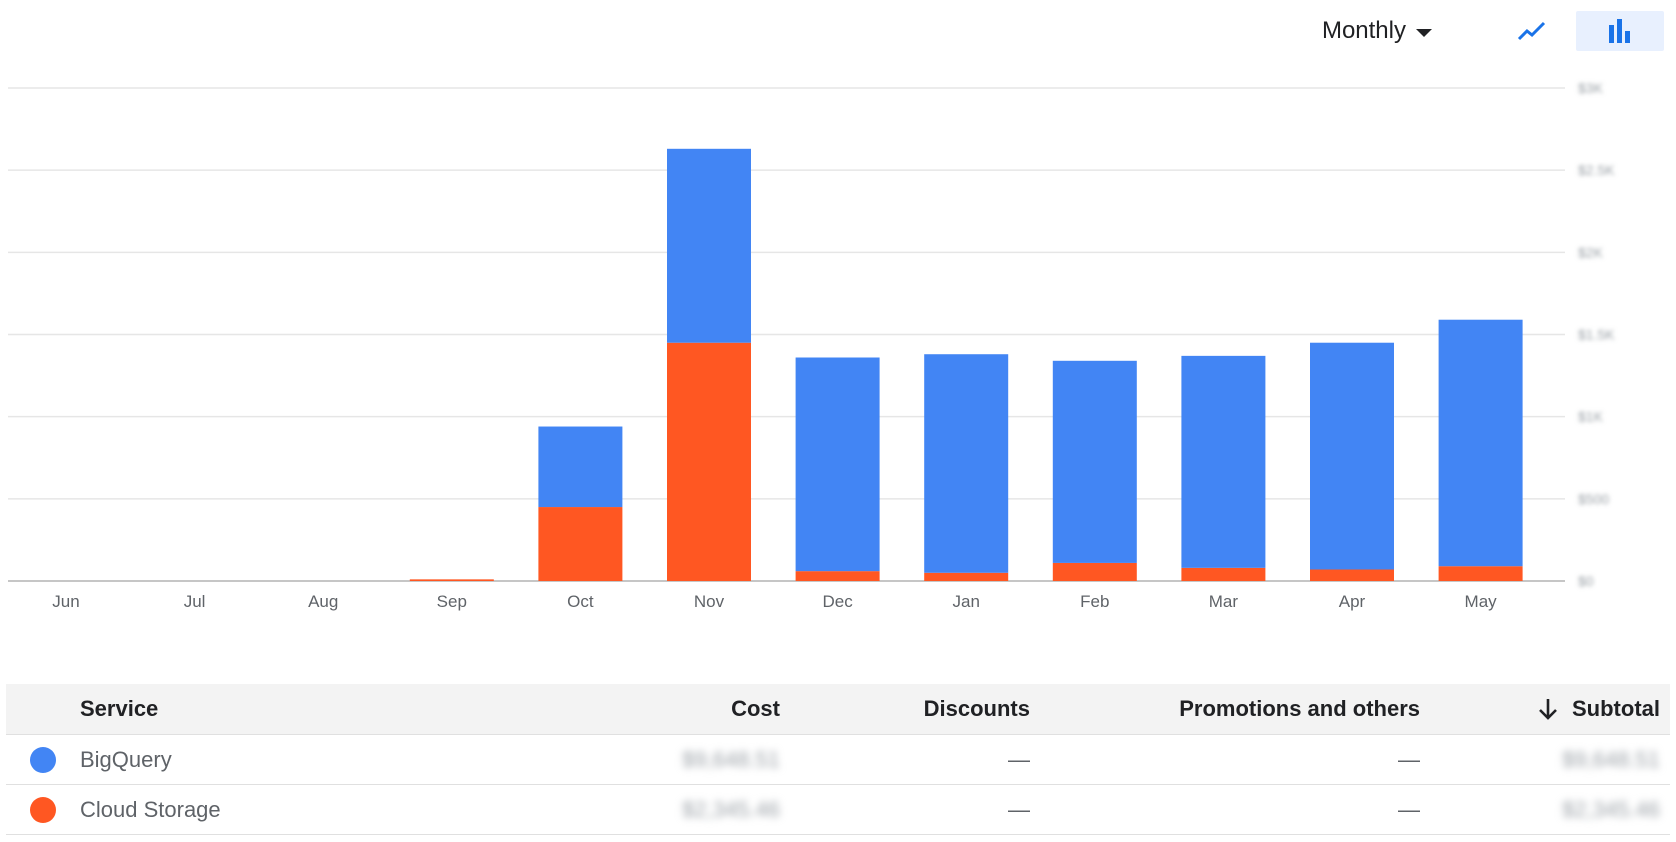 The width and height of the screenshot is (1676, 842). I want to click on header-subtotal-label: Subtotal, so click(1616, 708).